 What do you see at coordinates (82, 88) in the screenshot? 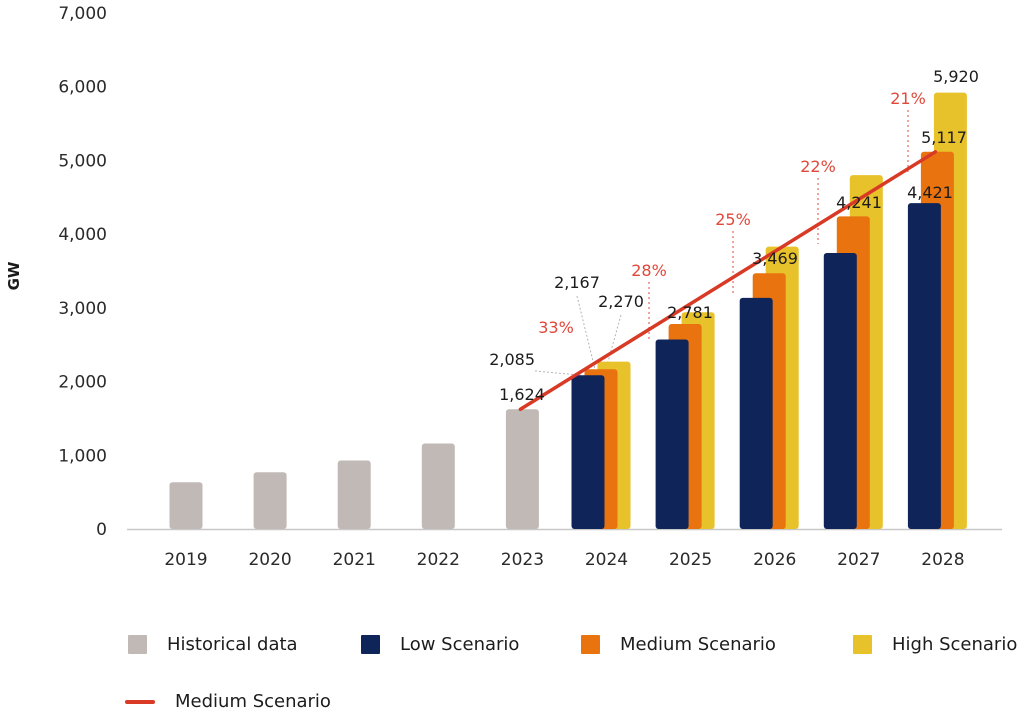
I see `y-tick-label: 6,000` at bounding box center [82, 88].